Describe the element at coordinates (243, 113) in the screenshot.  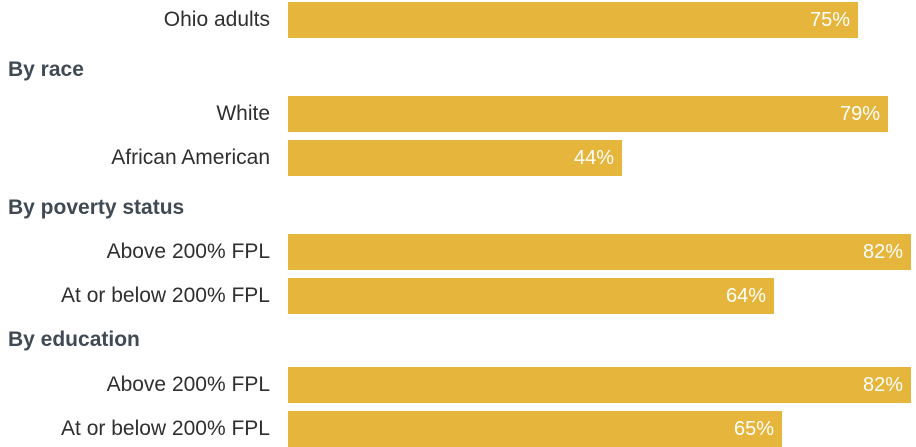
I see `category-label: White` at that location.